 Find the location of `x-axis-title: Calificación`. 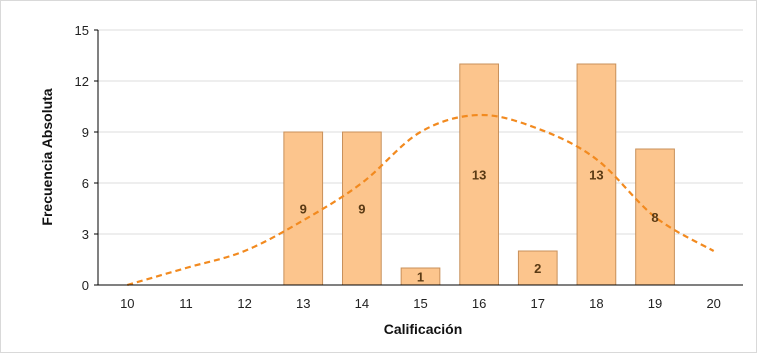

x-axis-title: Calificación is located at coordinates (423, 329).